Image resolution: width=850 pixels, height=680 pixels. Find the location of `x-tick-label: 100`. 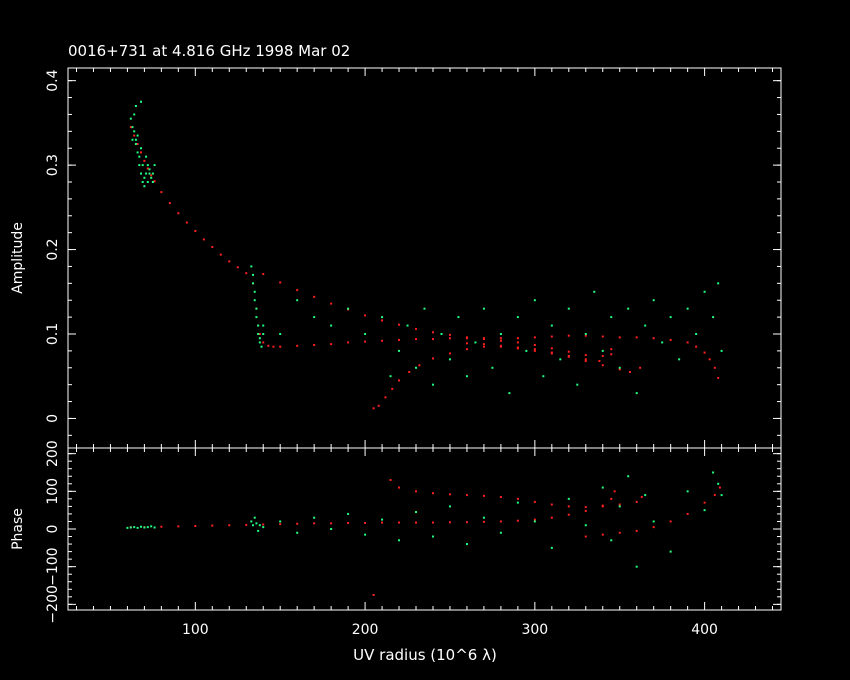

x-tick-label: 100 is located at coordinates (195, 630).